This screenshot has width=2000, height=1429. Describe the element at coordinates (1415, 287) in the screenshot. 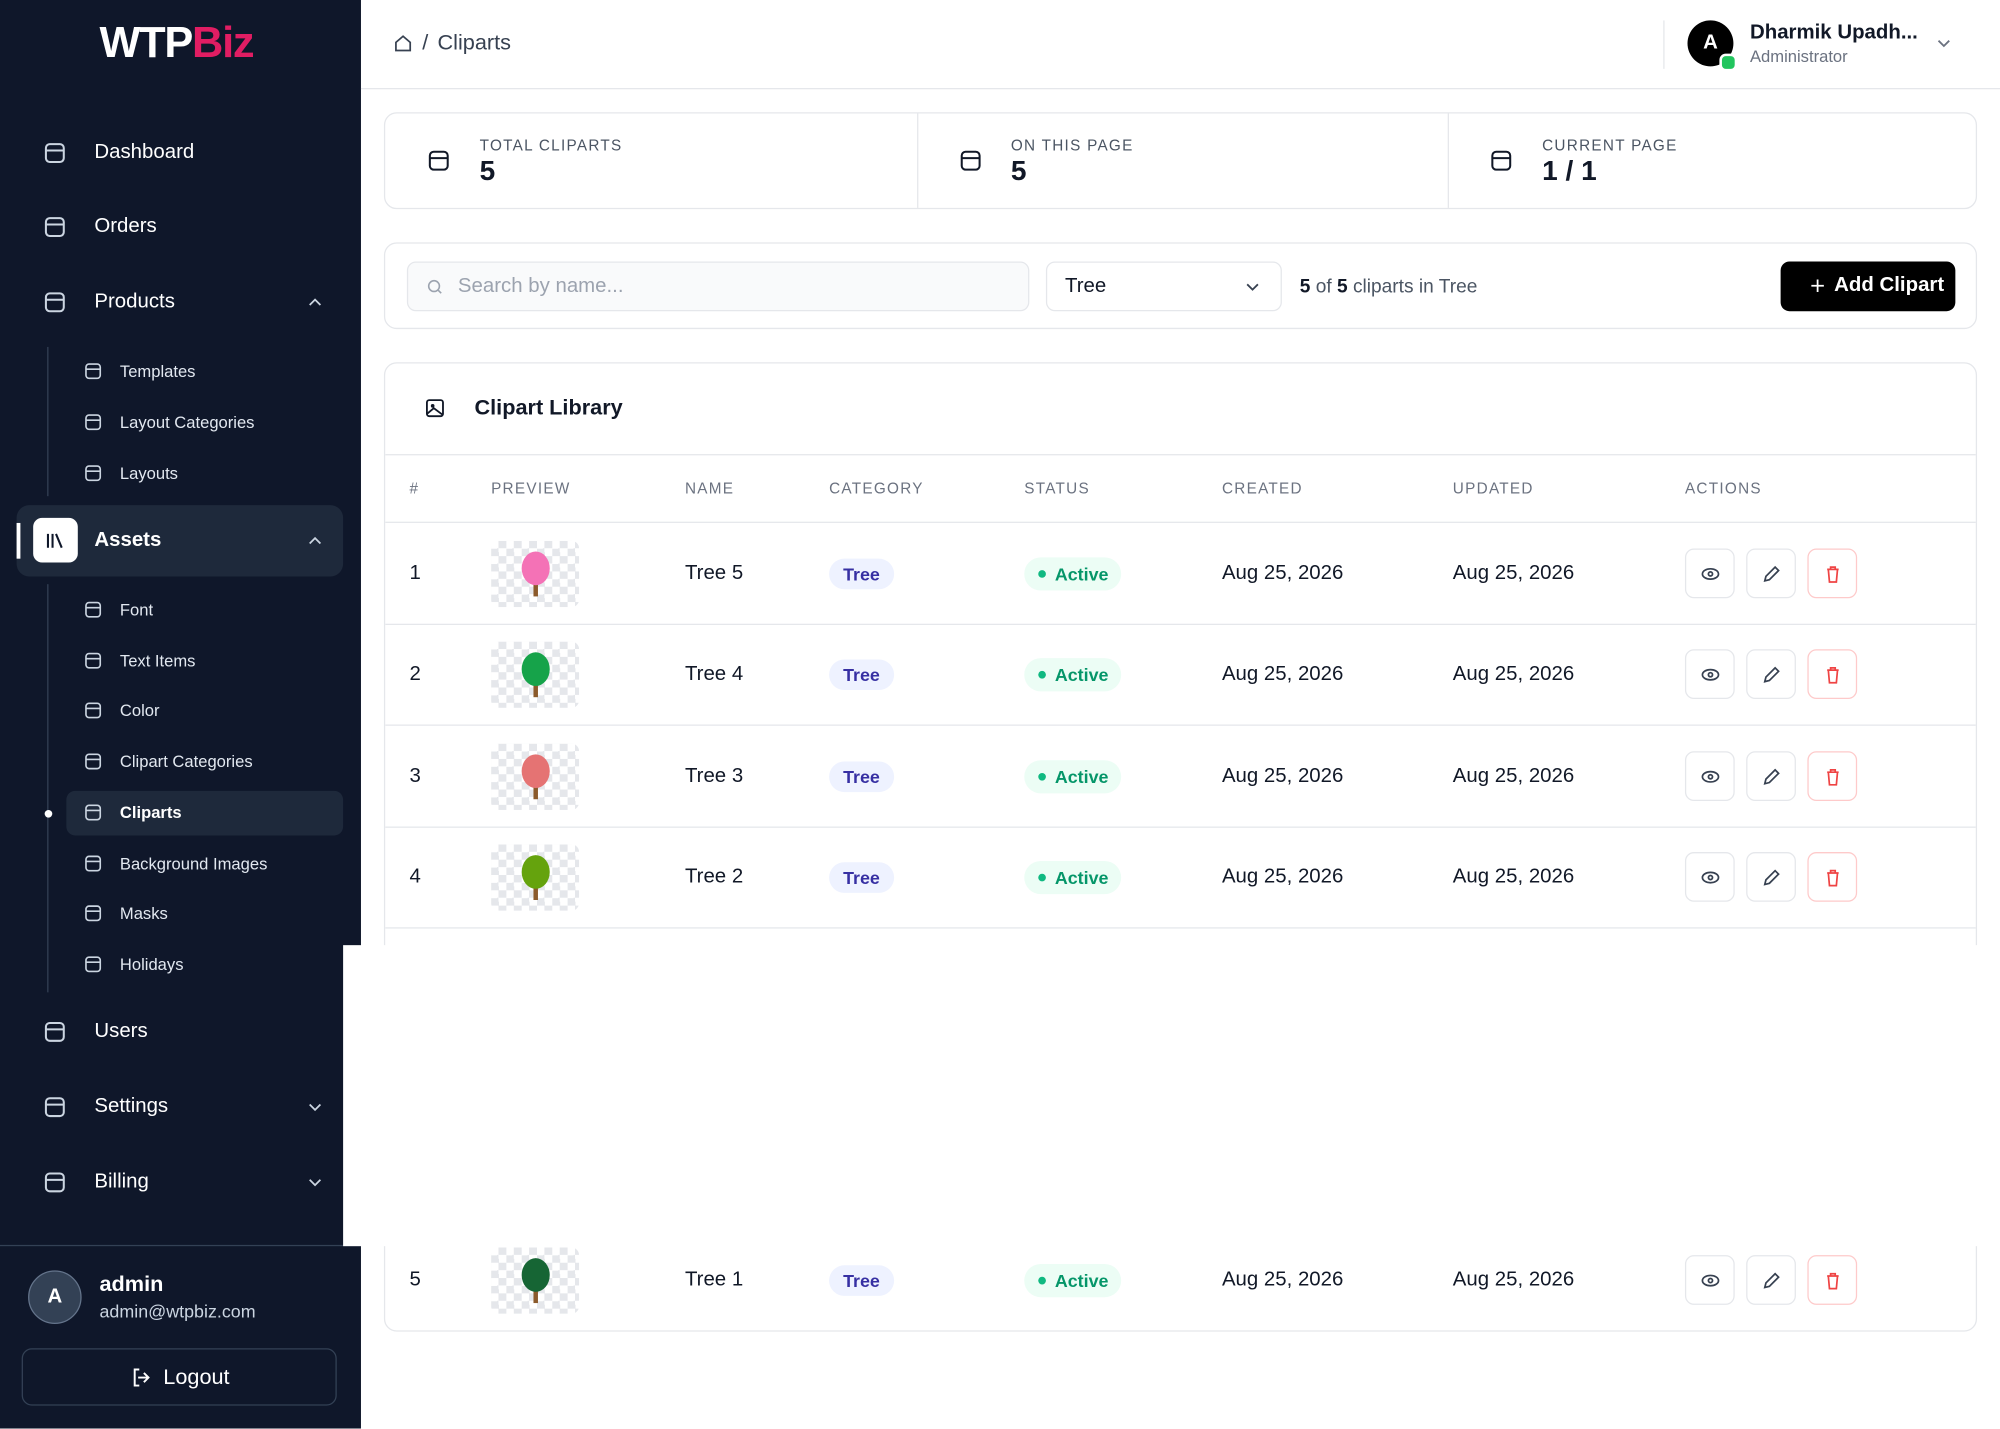

I see `result-part: cliparts in Tree` at that location.